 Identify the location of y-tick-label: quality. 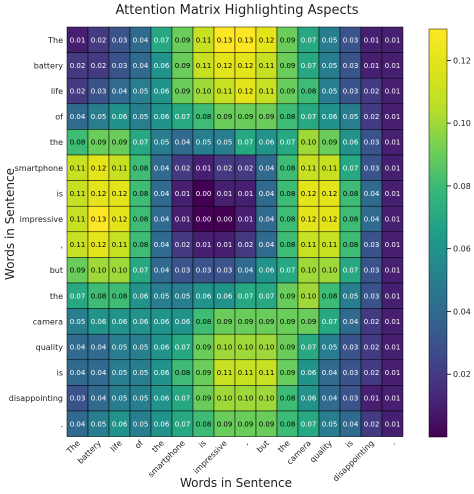
(50, 347).